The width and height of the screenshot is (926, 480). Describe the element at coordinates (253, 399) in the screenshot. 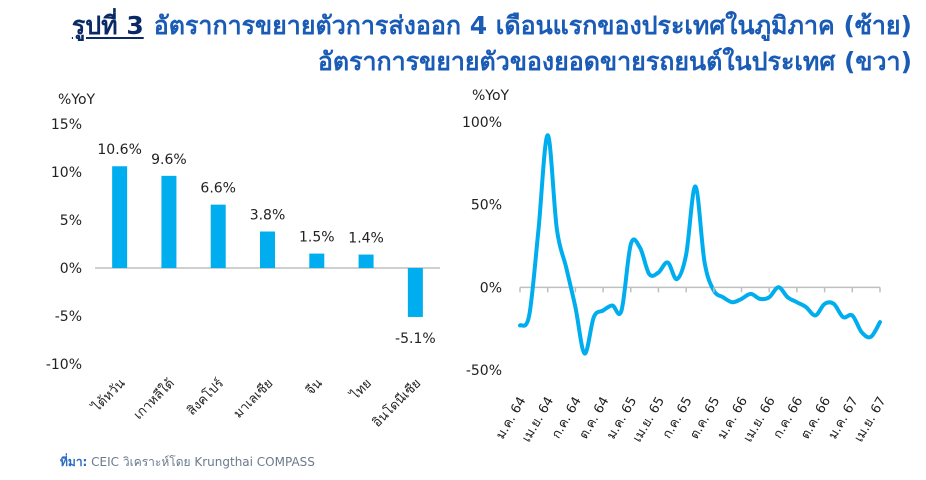

I see `bar-category-label: มาเลเซีย` at that location.